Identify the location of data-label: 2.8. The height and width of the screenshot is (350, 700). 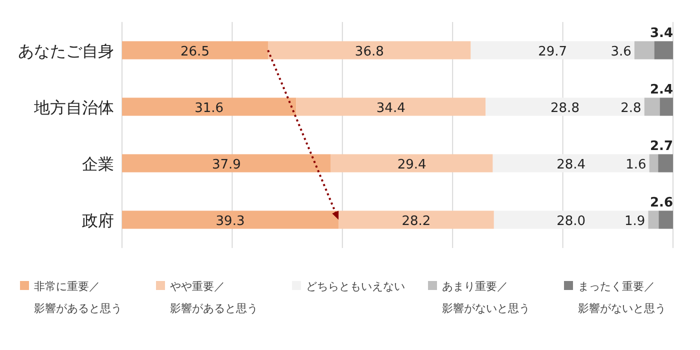
(631, 108).